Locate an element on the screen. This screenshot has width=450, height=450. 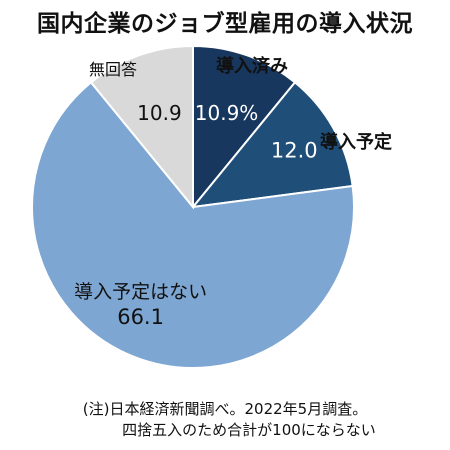
footnote-line-1: (注)日本経済新聞調べ。2022年5月調査。 is located at coordinates (225, 409).